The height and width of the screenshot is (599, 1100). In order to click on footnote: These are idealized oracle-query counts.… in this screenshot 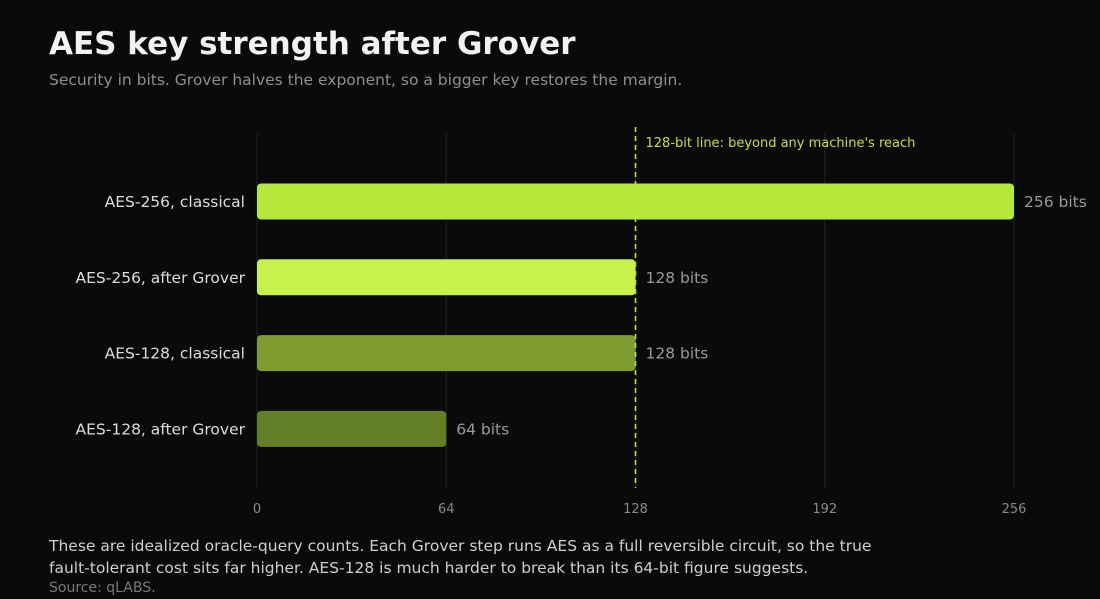, I will do `click(460, 557)`.